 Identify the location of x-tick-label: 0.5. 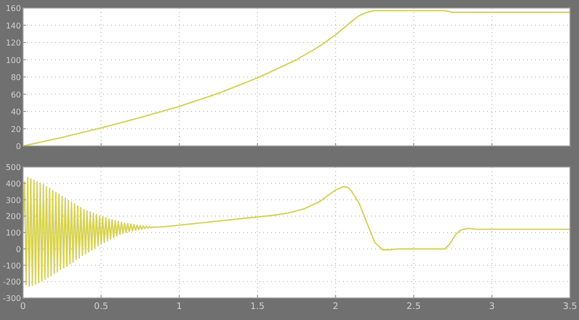
(101, 307).